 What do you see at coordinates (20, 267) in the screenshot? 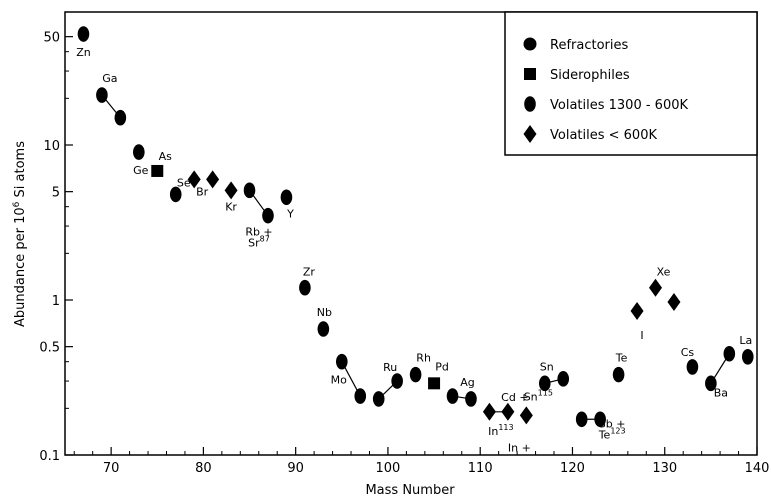
I see `y-axis-title-main: Abundance per 10` at bounding box center [20, 267].